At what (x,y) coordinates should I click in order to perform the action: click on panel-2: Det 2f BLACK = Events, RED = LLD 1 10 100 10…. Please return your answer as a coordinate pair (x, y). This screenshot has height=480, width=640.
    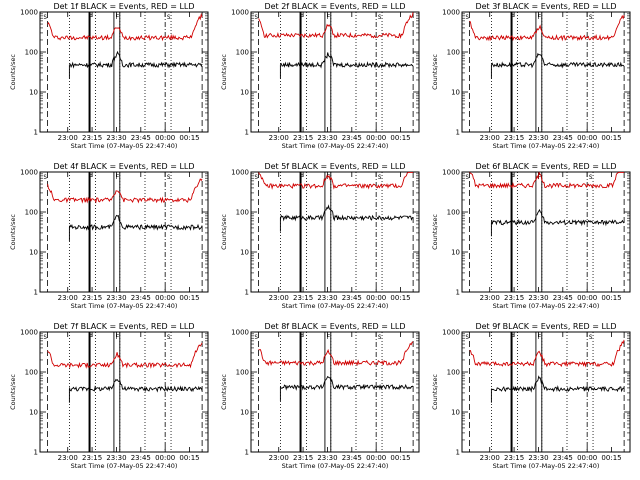
    Looking at the image, I should click on (320, 76).